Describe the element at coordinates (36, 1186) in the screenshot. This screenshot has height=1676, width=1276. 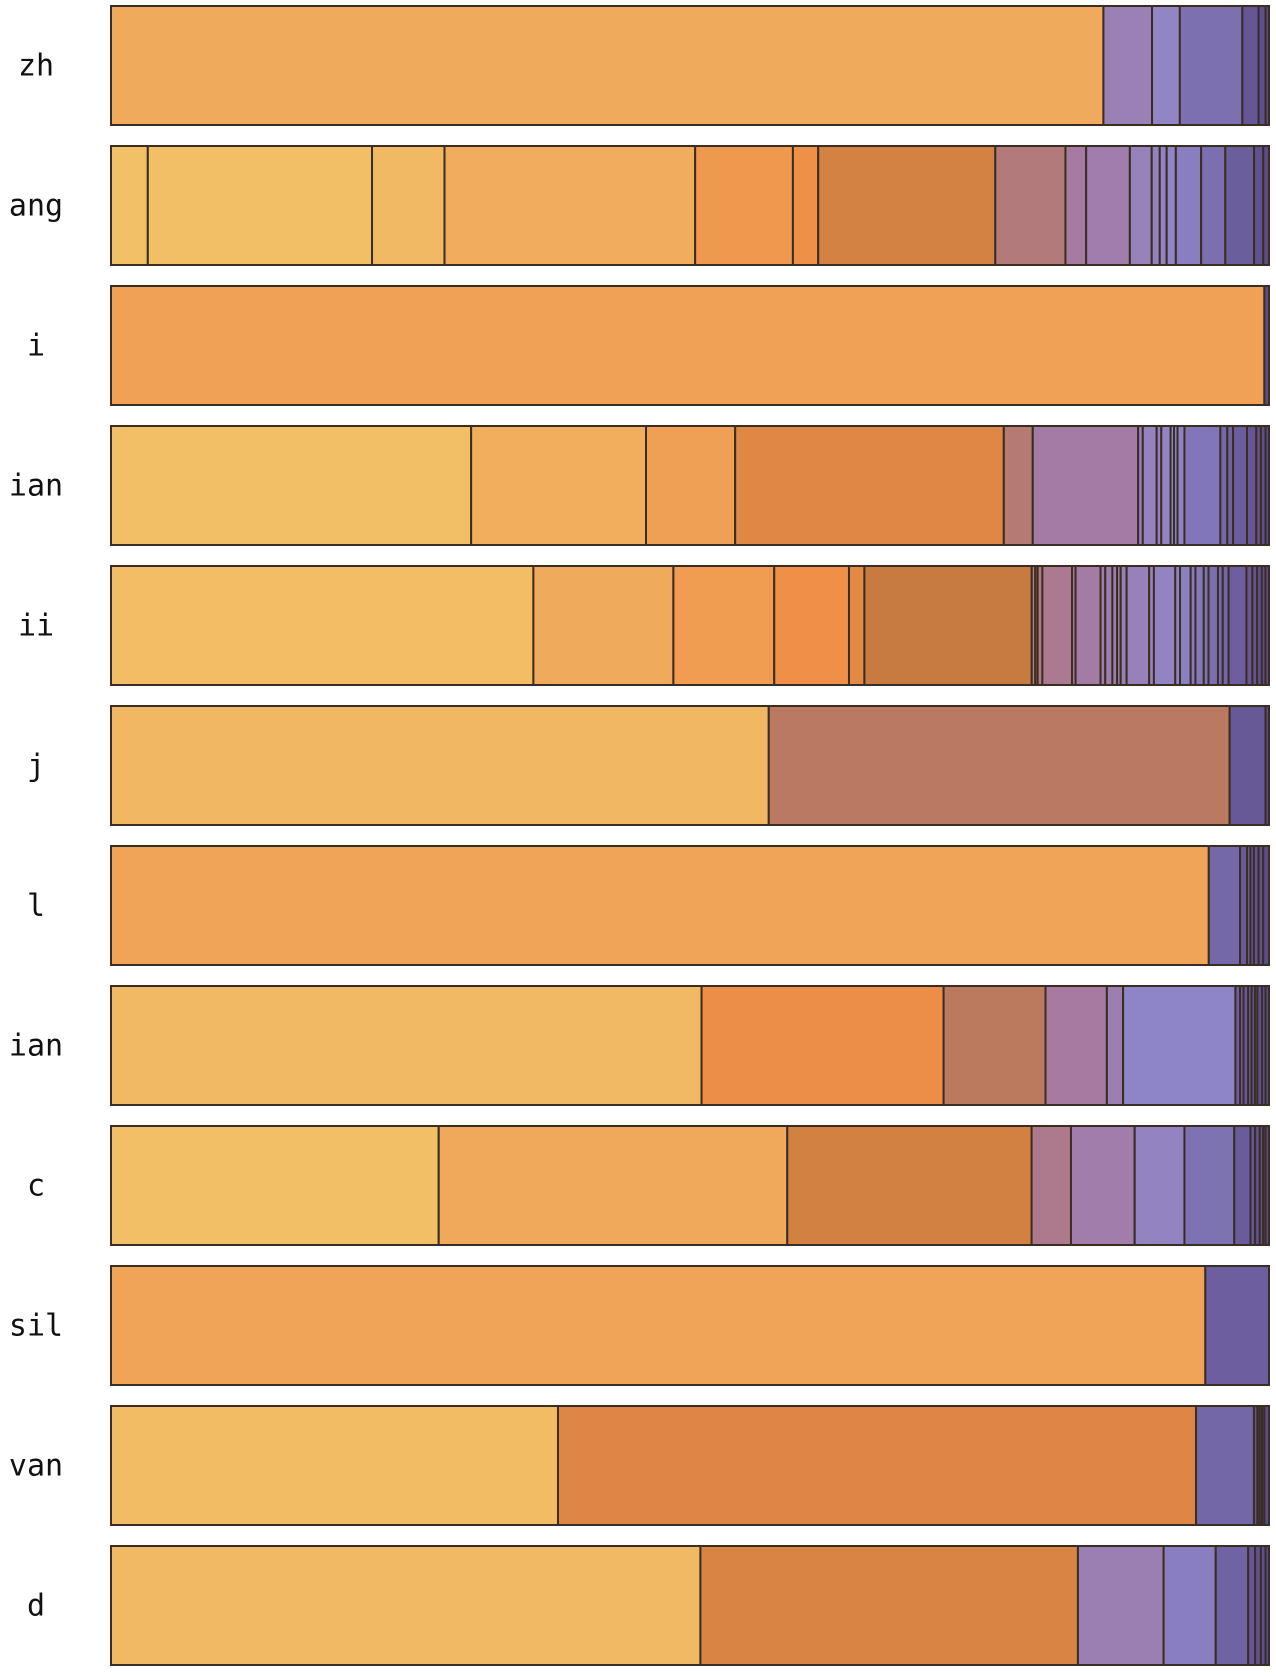
I see `category-label: c` at that location.